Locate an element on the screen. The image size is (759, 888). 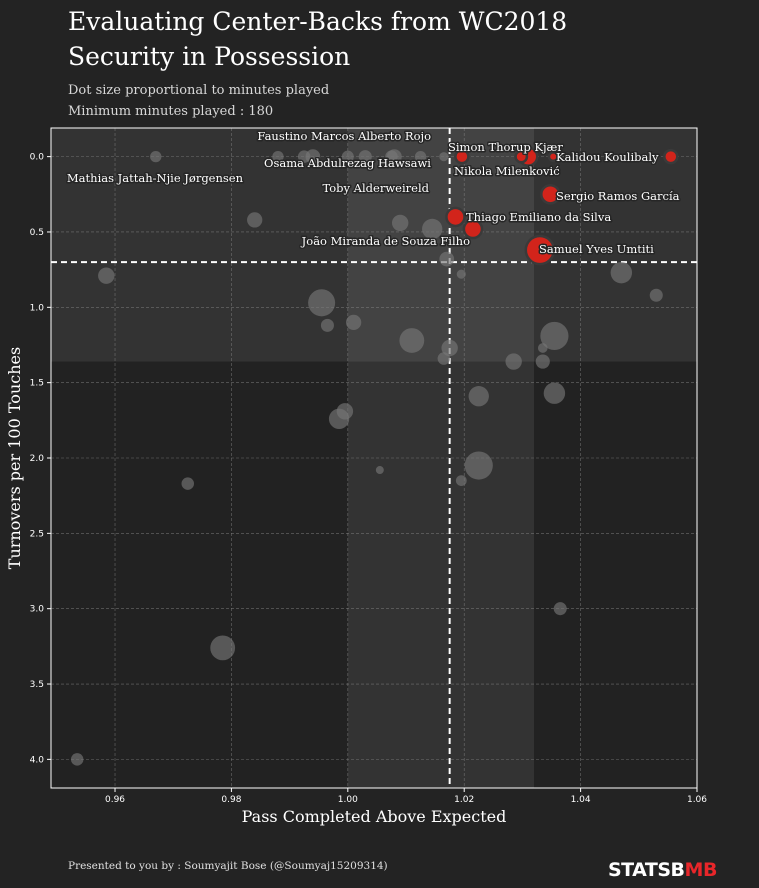
brand-part-1: STATSB is located at coordinates (646, 870).